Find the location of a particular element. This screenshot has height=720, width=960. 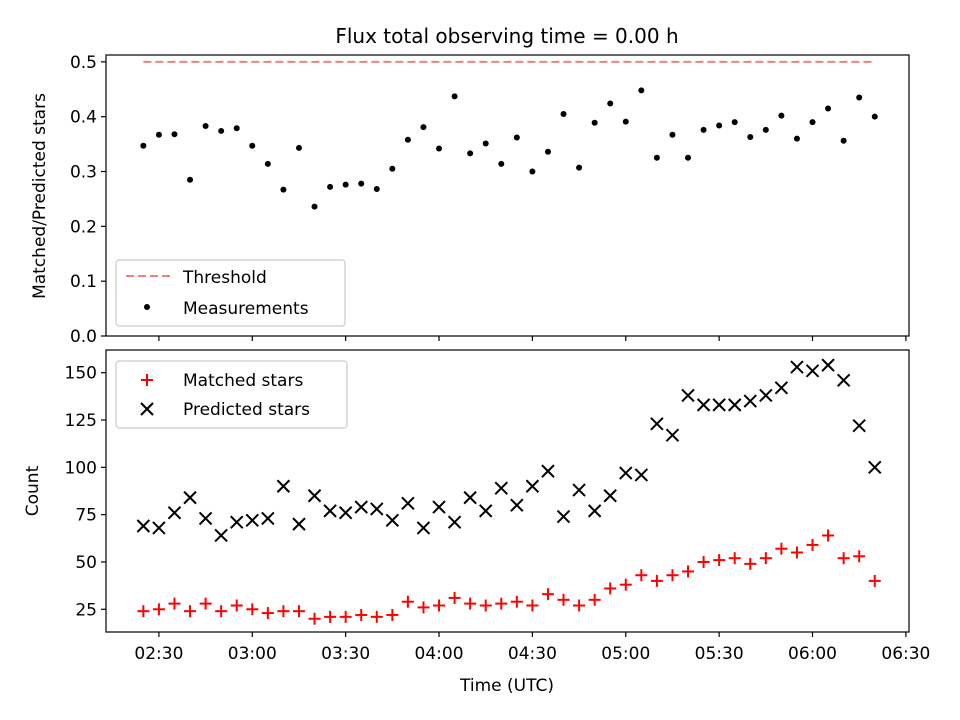

legend-predicted-swatch is located at coordinates (147, 409).